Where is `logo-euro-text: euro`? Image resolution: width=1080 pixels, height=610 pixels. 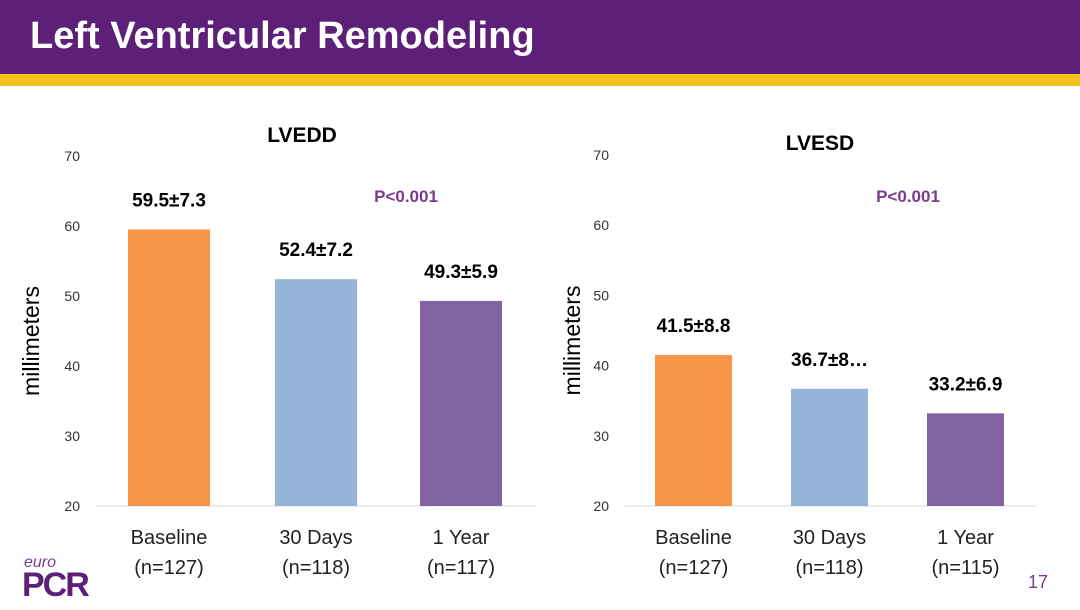 logo-euro-text: euro is located at coordinates (40, 562).